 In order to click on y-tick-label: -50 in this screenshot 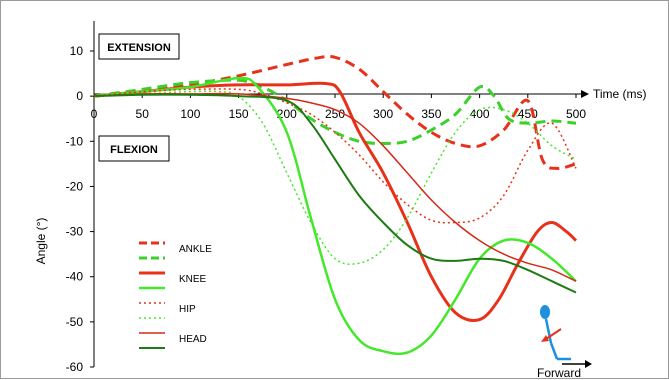, I will do `click(75, 322)`.